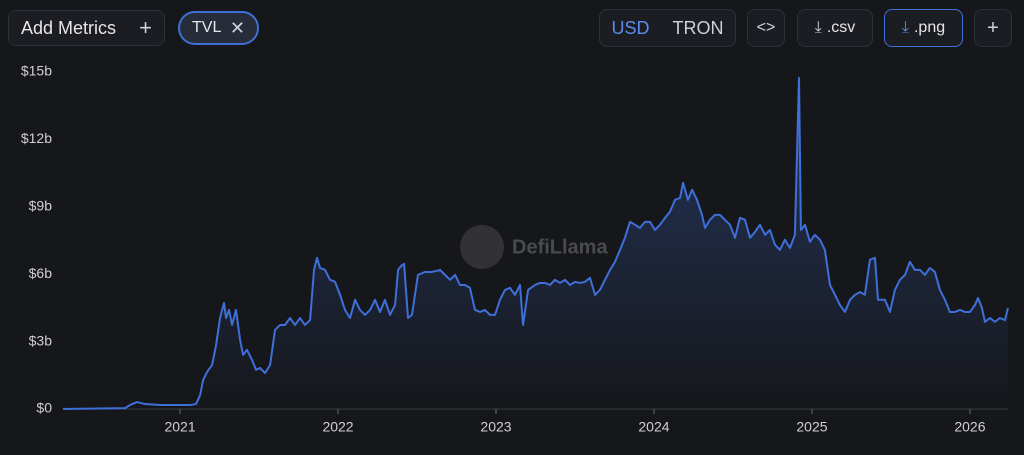 This screenshot has width=1024, height=455. What do you see at coordinates (653, 427) in the screenshot?
I see `x-tick-label: 2024` at bounding box center [653, 427].